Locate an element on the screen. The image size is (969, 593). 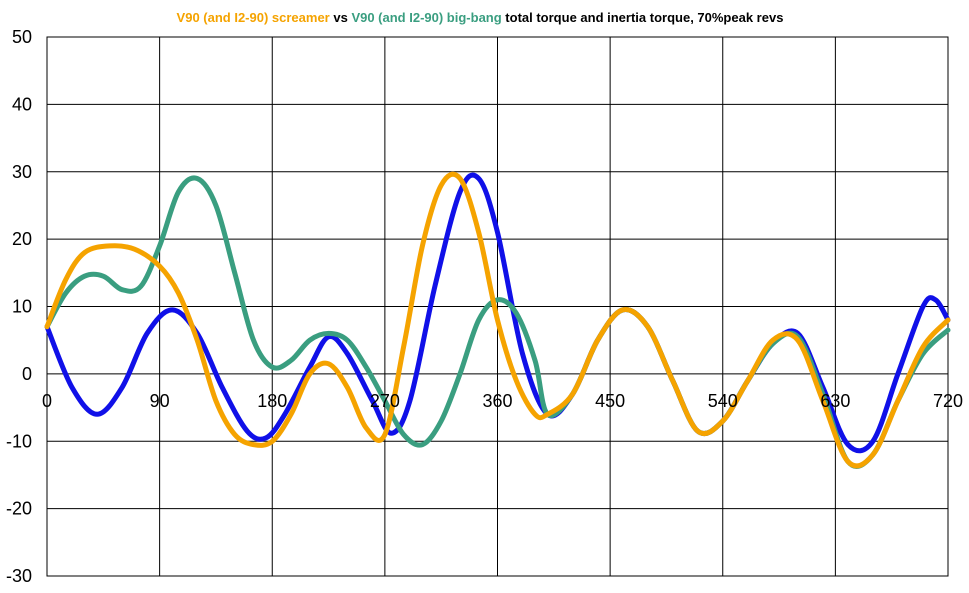
y-axis-ticks: -30 -20 -10 0 10 20 30 40 50 is located at coordinates (19, 306).